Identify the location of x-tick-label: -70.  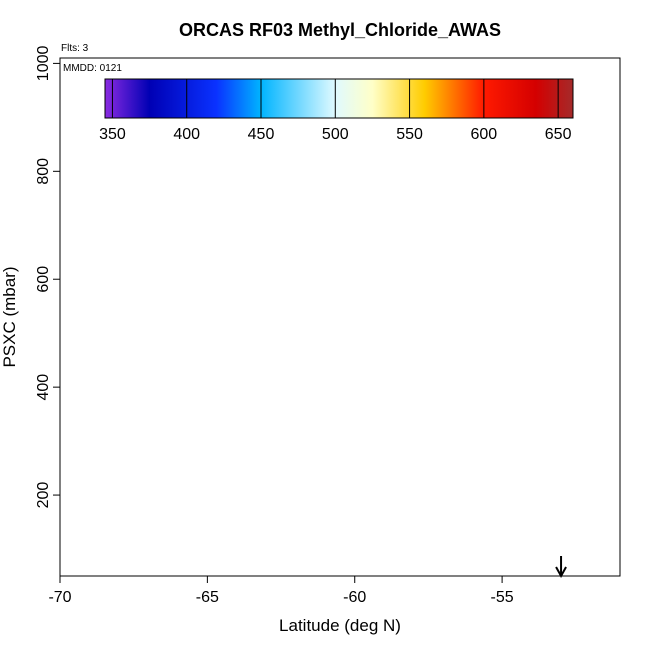
(59, 597).